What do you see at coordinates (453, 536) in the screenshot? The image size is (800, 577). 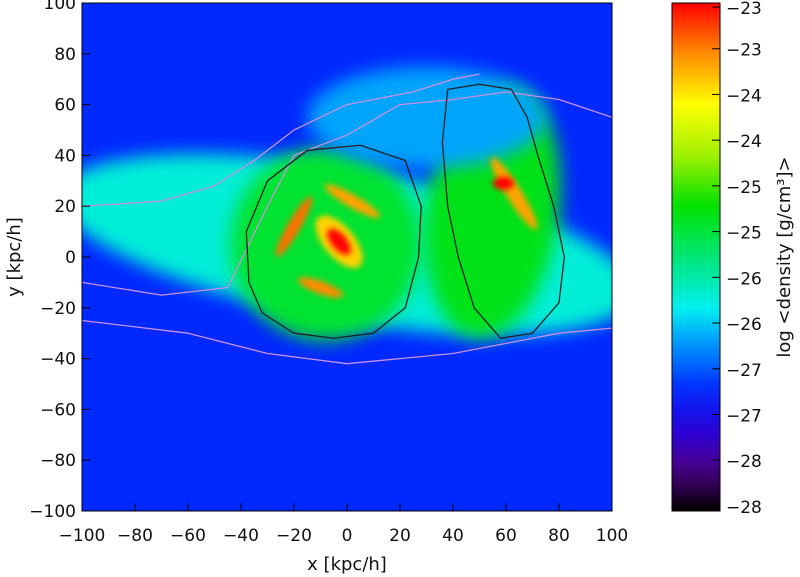 I see `x-tick-label: 40` at bounding box center [453, 536].